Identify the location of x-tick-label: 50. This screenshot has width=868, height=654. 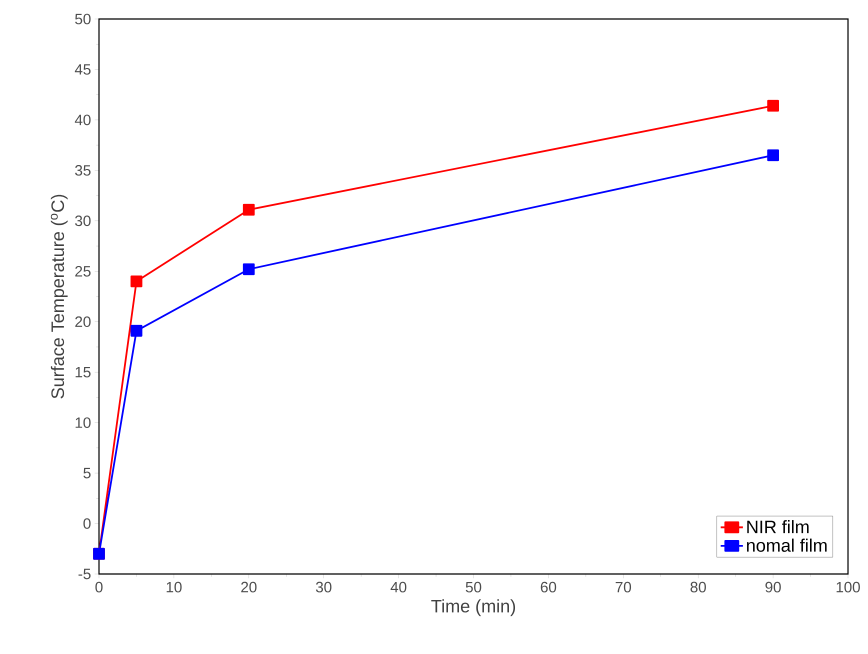
(474, 587).